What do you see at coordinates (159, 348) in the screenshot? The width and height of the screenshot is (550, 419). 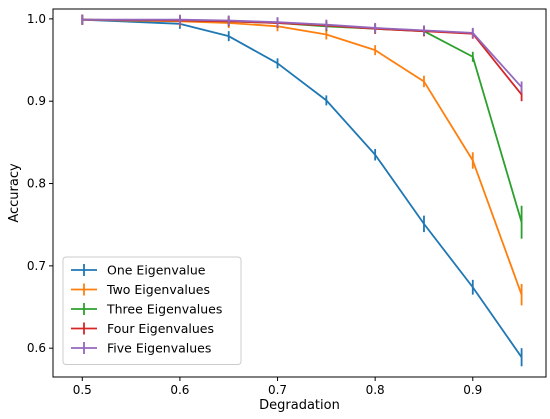 I see `legend-label: Five Eigenvalues` at bounding box center [159, 348].